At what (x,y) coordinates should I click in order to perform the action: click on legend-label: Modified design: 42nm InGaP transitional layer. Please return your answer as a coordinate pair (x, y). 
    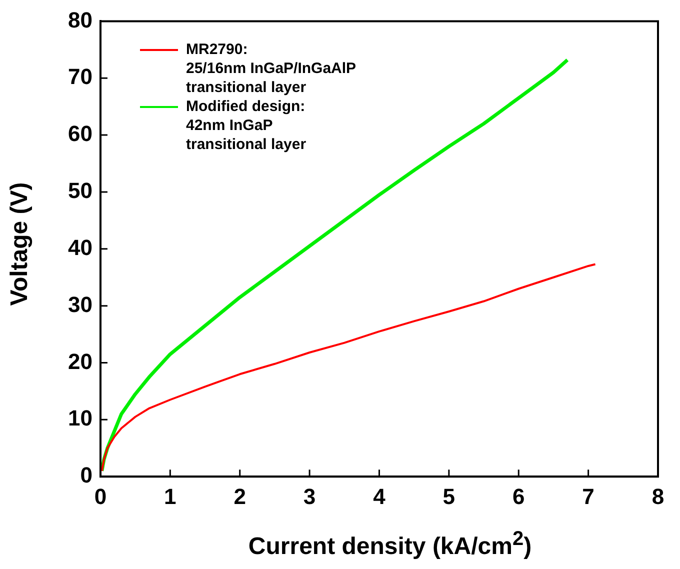
    Looking at the image, I should click on (246, 125).